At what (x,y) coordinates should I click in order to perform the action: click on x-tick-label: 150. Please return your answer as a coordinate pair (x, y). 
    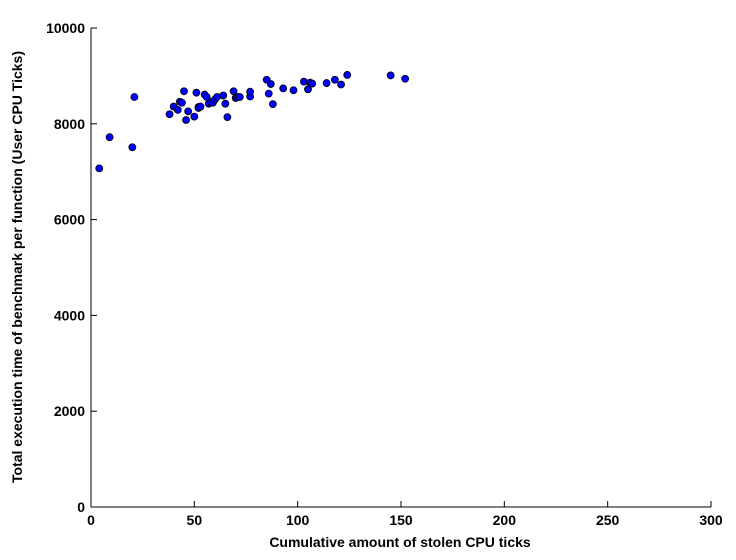
    Looking at the image, I should click on (401, 520).